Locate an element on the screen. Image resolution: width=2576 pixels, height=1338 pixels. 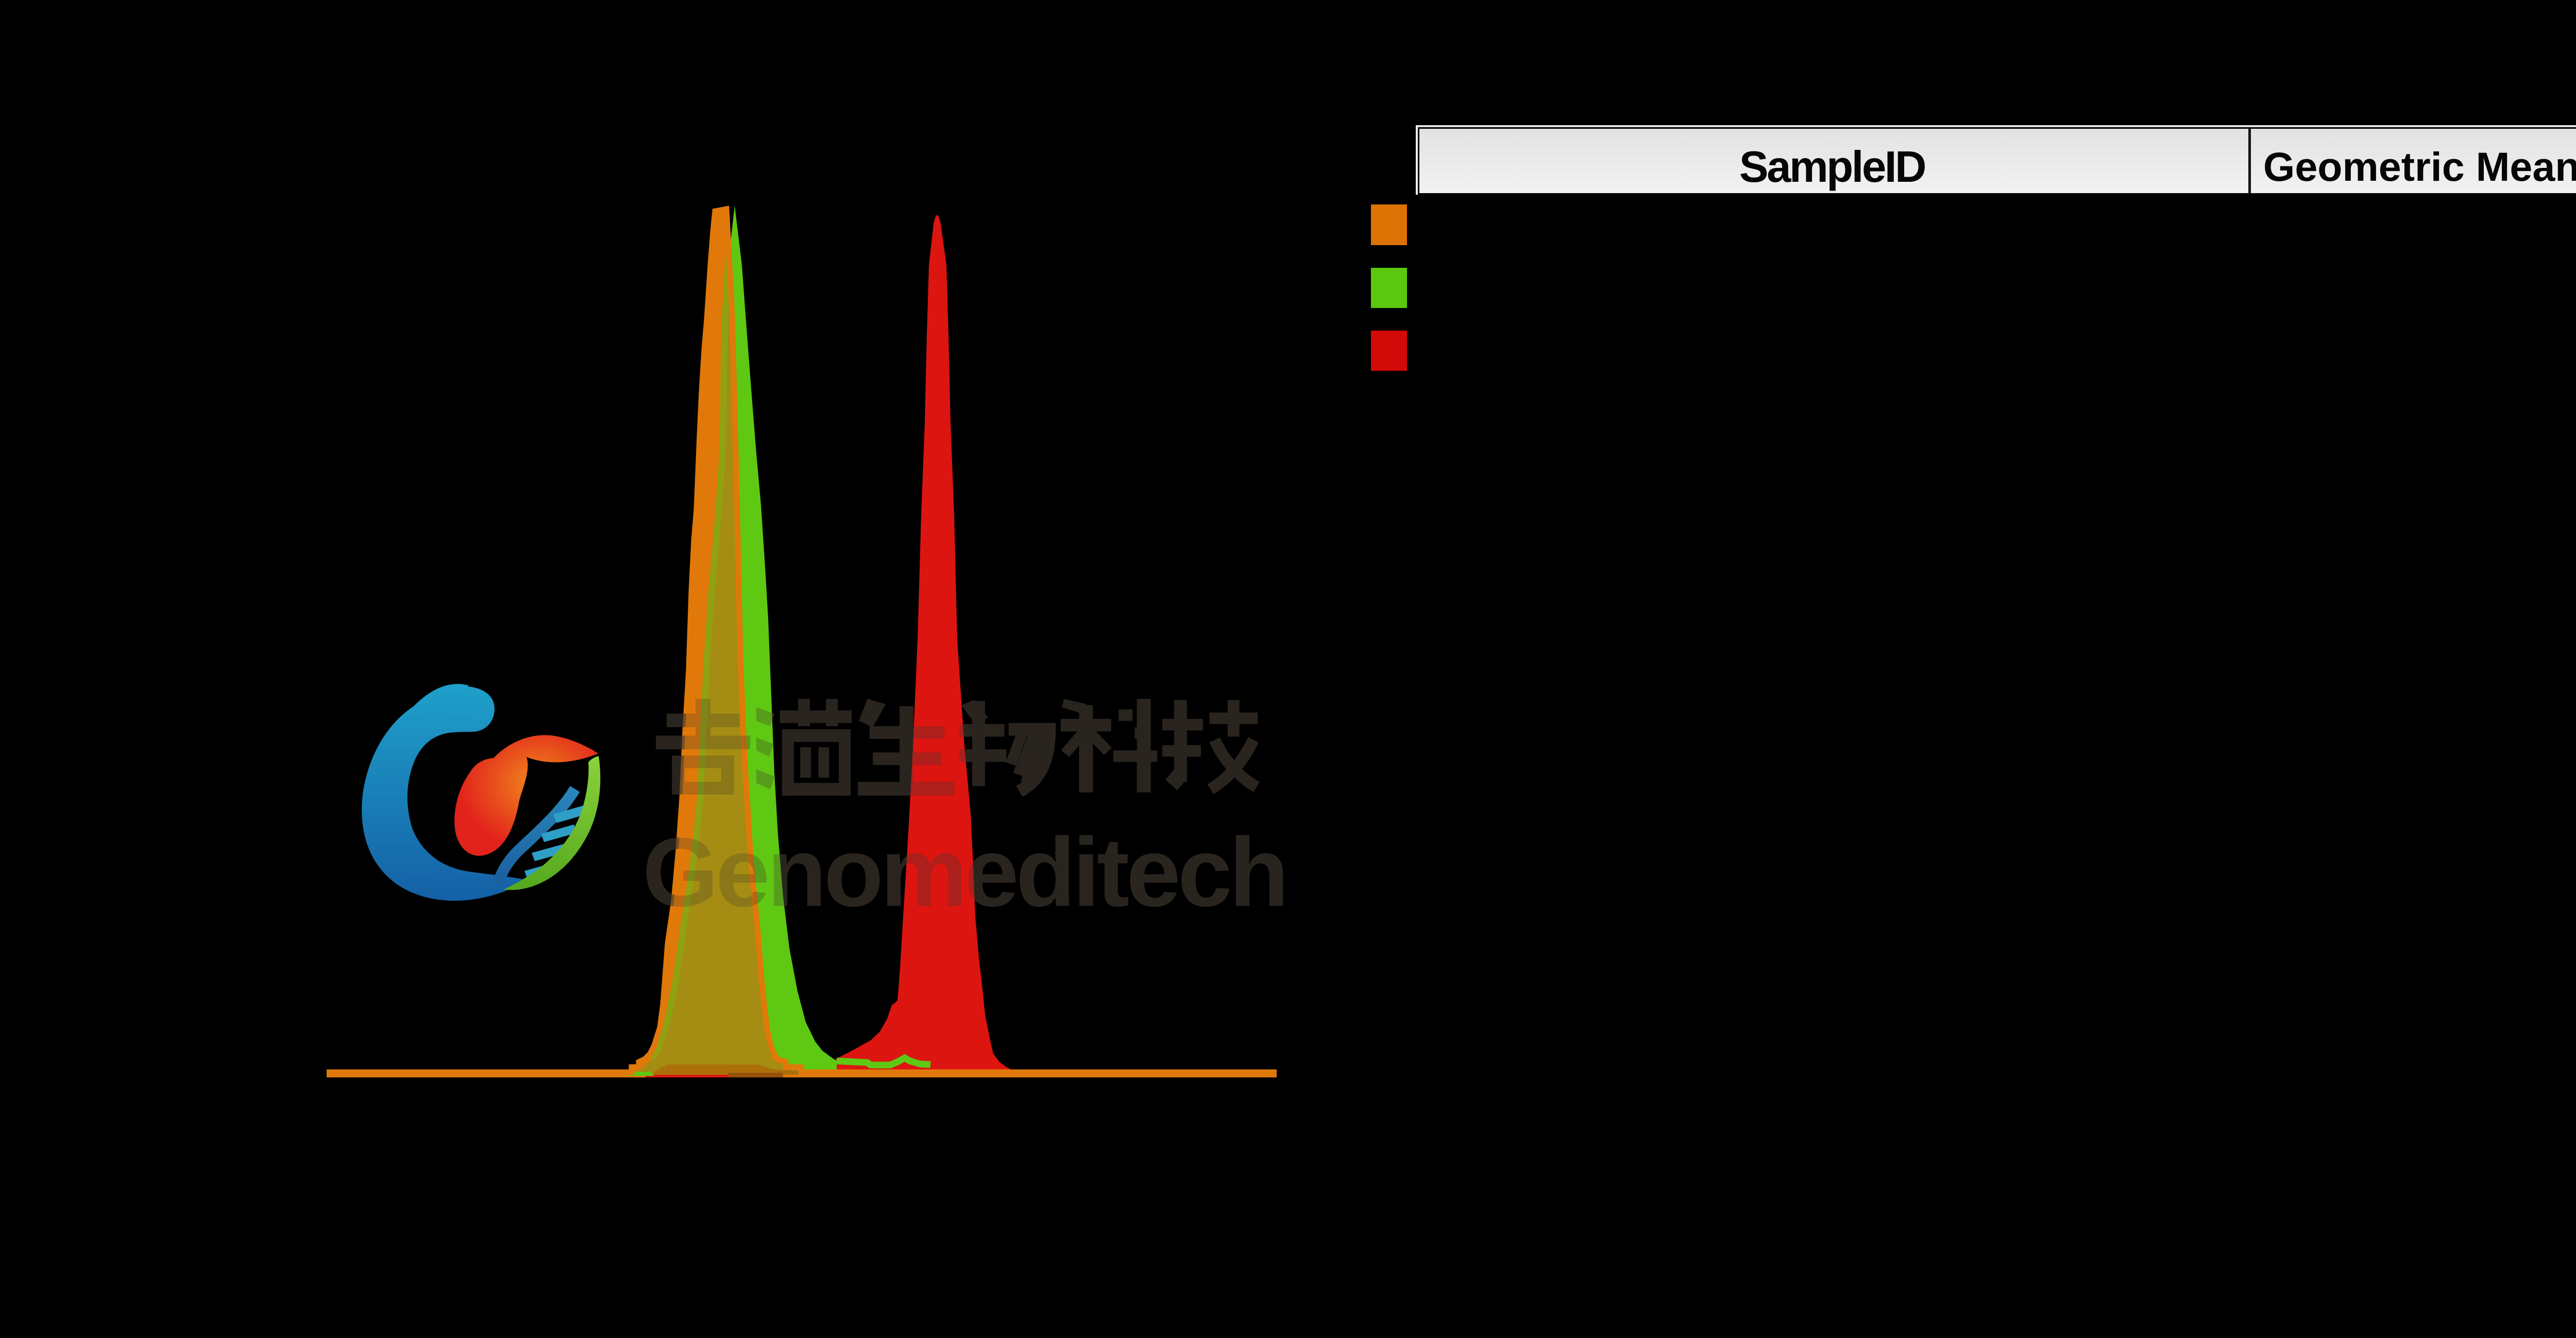
svg-text: SampleID is located at coordinates (1832, 167).